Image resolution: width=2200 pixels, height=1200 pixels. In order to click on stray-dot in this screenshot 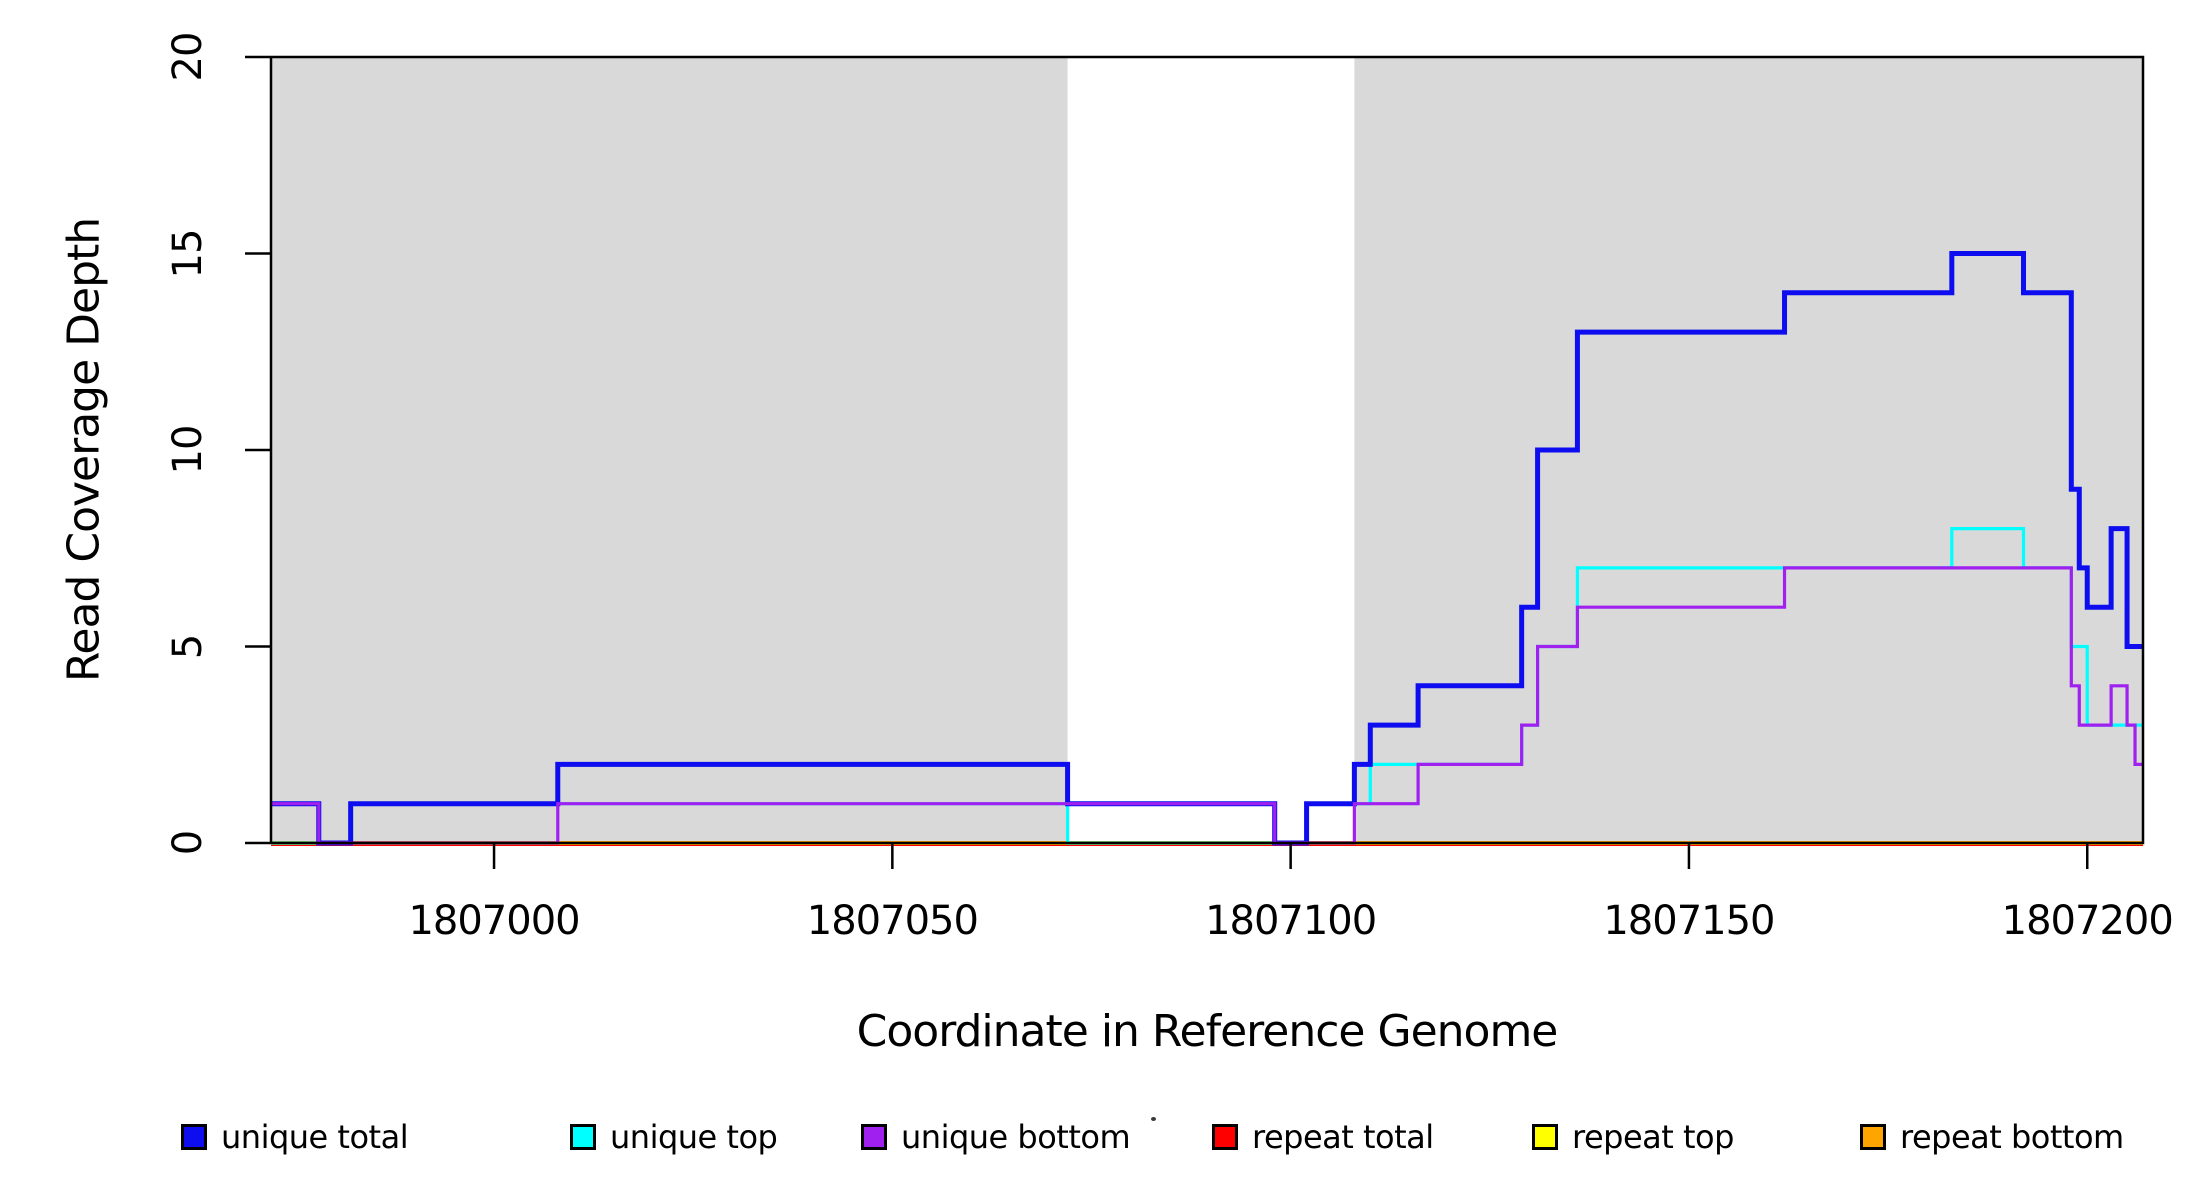, I will do `click(1153, 1119)`.